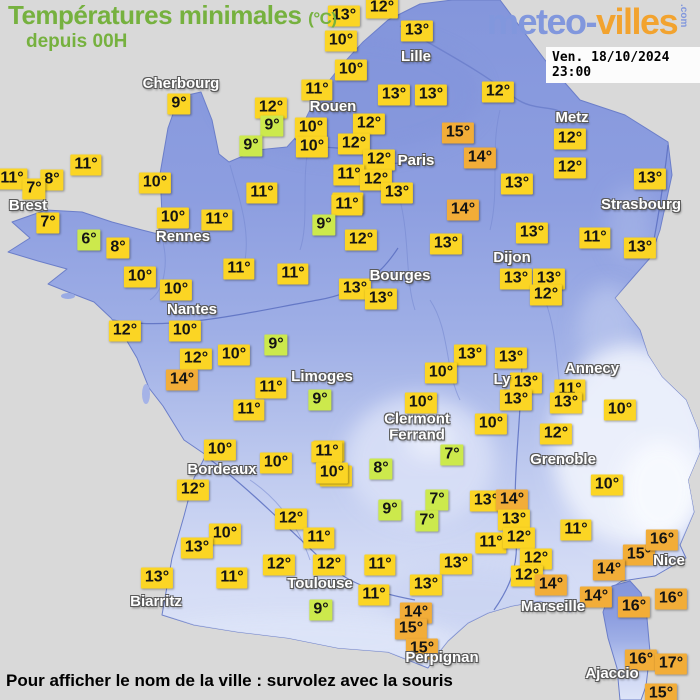  I want to click on site-logo: meteo-villes.com, so click(588, 22).